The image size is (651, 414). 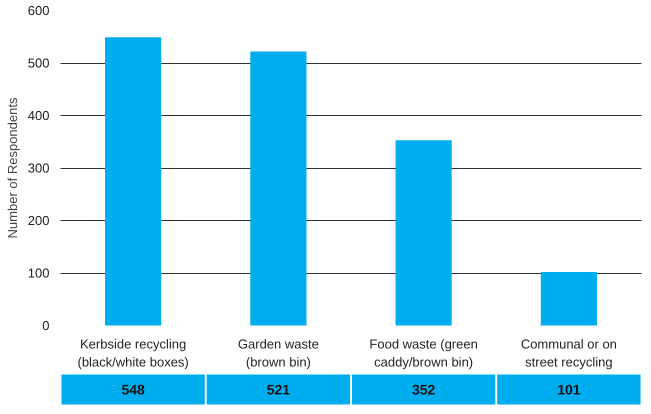 I want to click on y-tick-label: 500, so click(x=39, y=63).